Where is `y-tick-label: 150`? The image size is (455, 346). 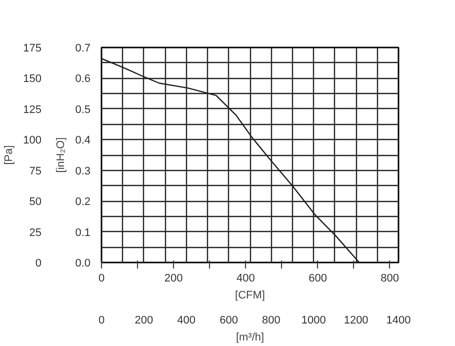
y-tick-label: 150 is located at coordinates (32, 79).